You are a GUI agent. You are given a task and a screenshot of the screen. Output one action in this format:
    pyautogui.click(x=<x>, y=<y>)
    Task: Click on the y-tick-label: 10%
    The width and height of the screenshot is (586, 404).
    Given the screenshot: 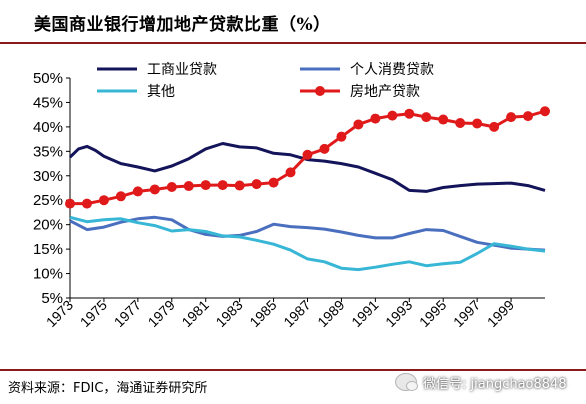 What is the action you would take?
    pyautogui.click(x=48, y=274)
    